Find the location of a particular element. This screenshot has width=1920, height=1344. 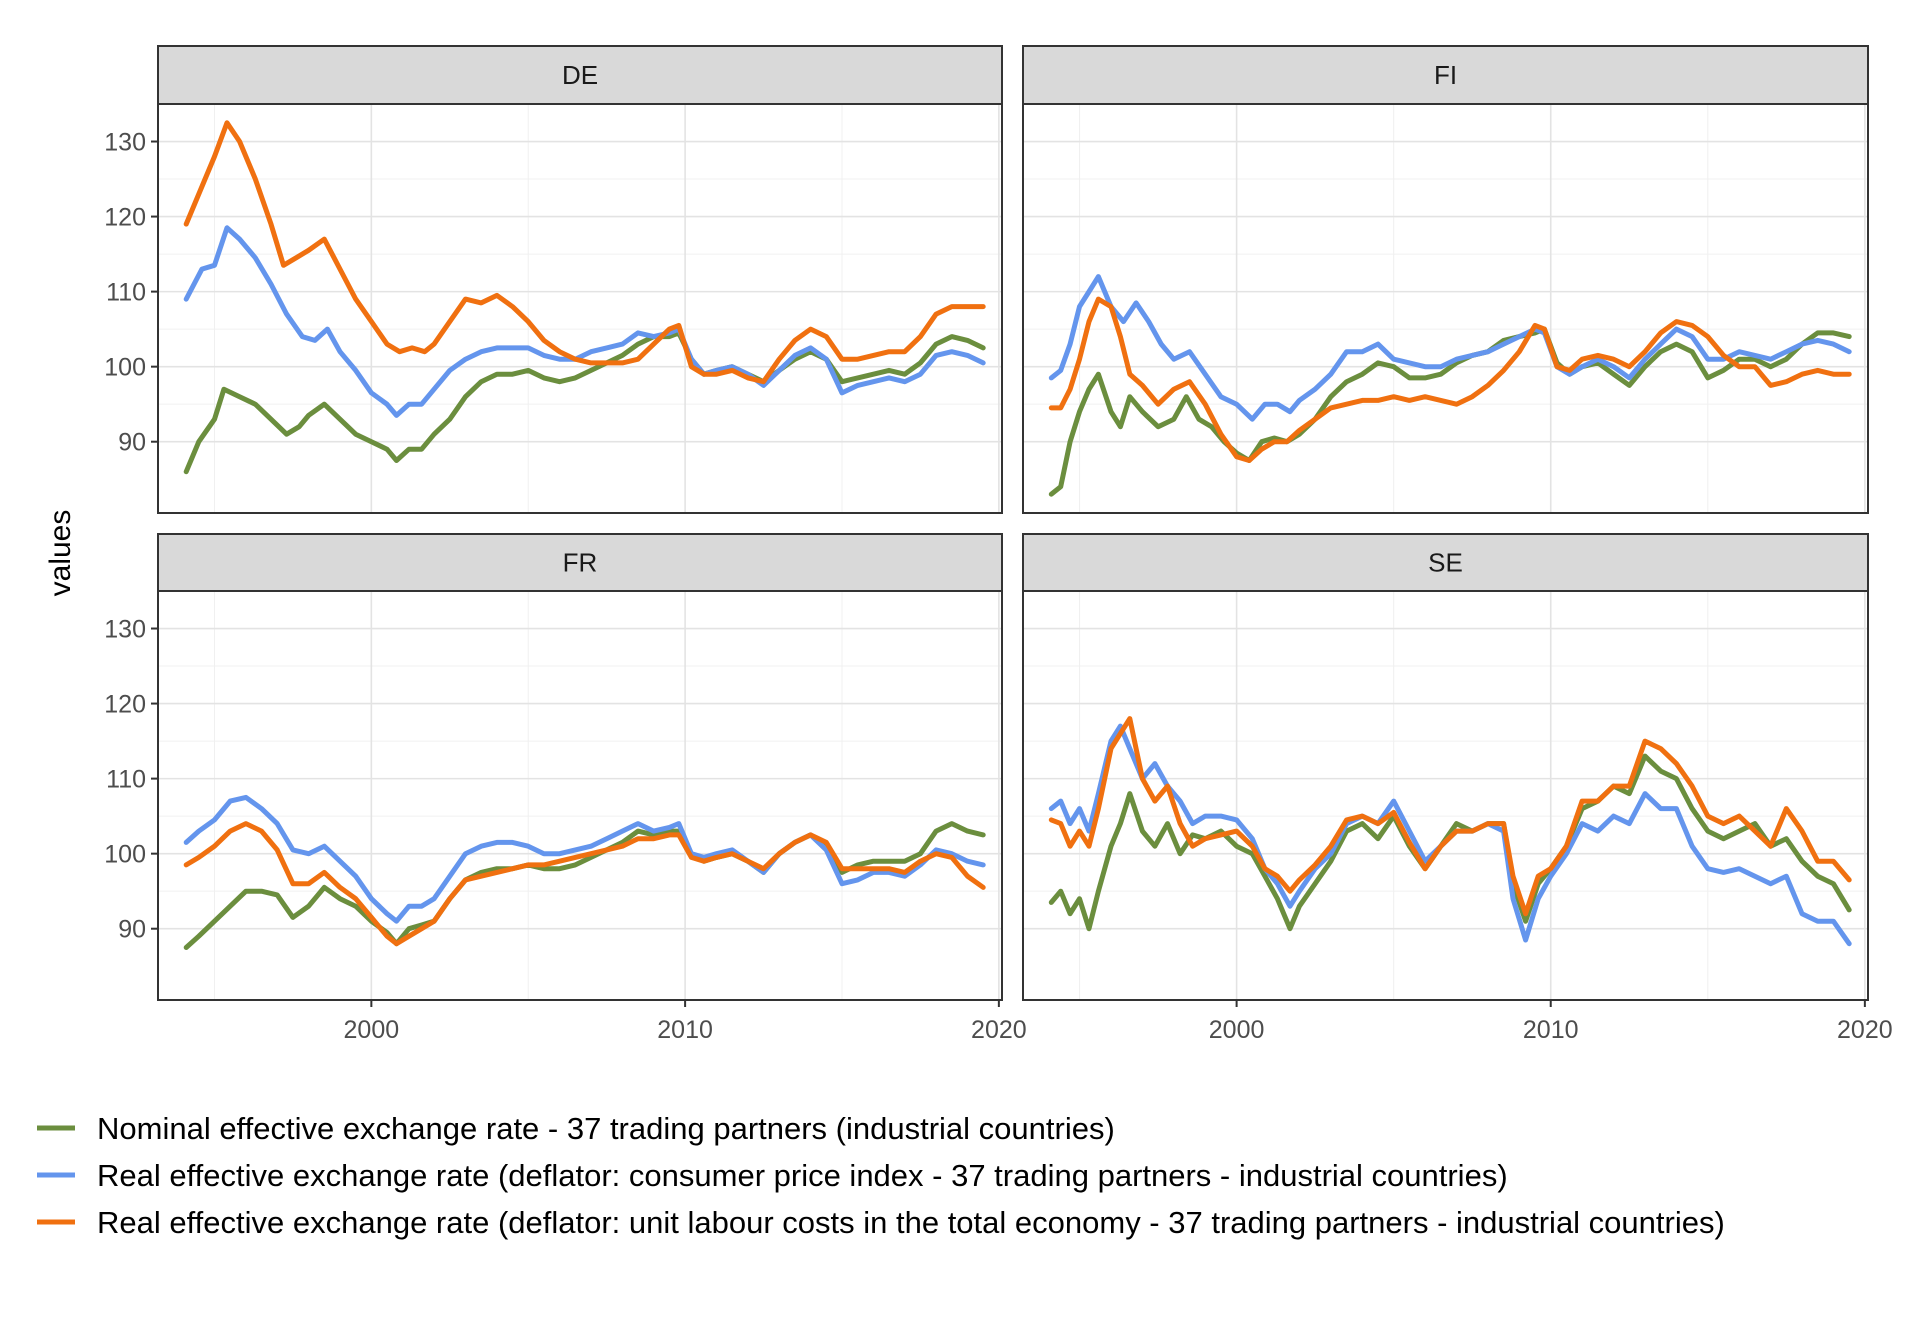

grid-fr is located at coordinates (580, 795).